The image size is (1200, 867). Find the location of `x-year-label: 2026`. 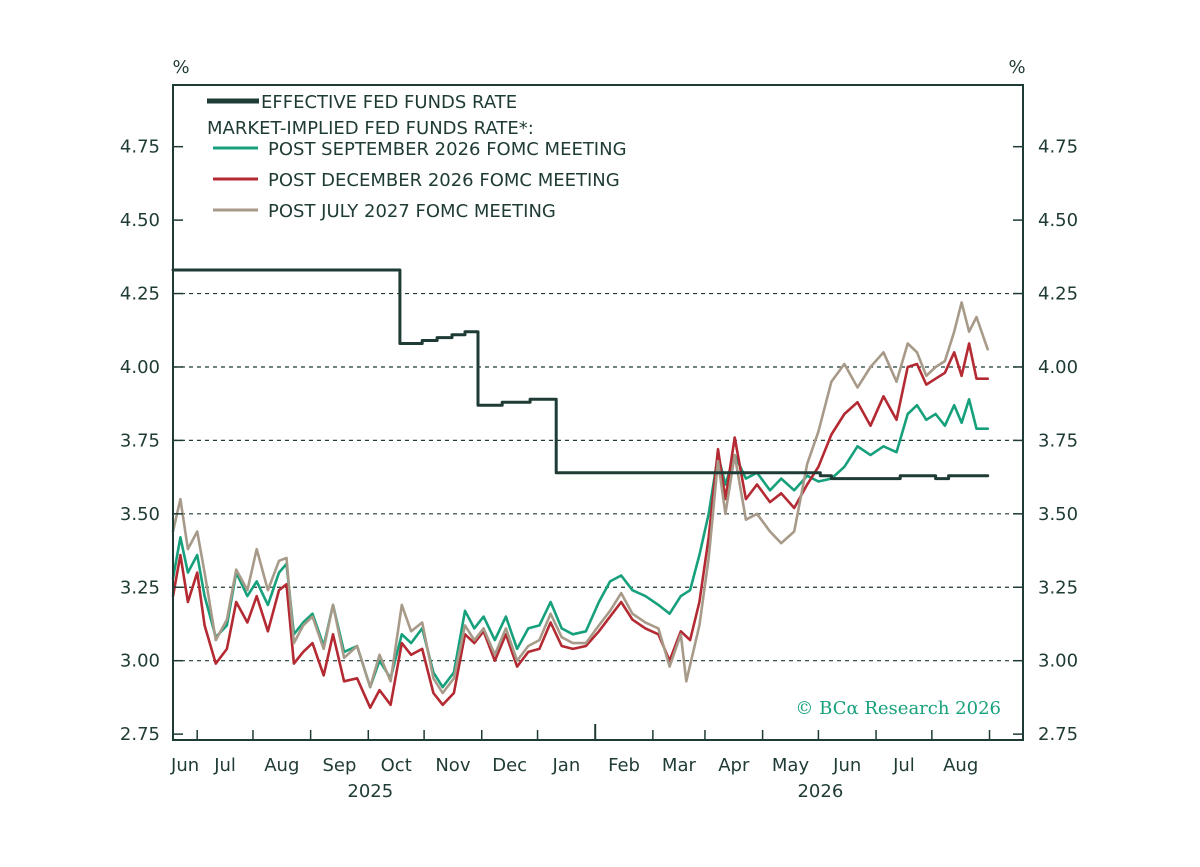

x-year-label: 2026 is located at coordinates (820, 791).